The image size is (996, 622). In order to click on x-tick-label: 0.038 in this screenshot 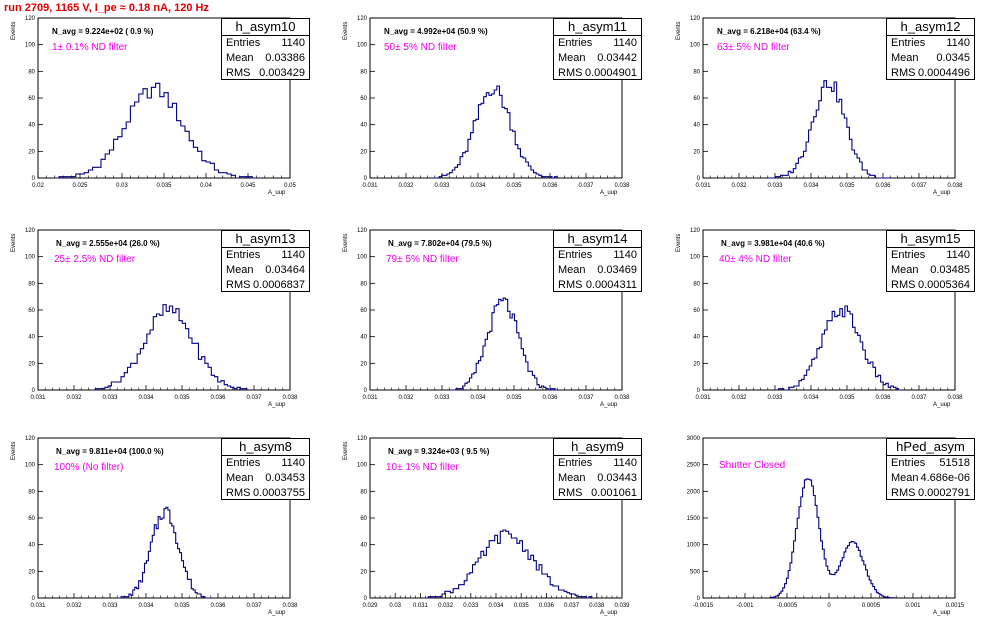, I will do `click(597, 606)`.